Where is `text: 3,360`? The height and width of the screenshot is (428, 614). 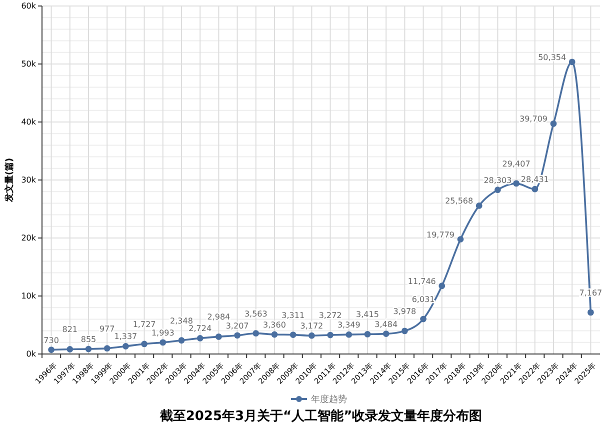 text: 3,360 is located at coordinates (274, 325).